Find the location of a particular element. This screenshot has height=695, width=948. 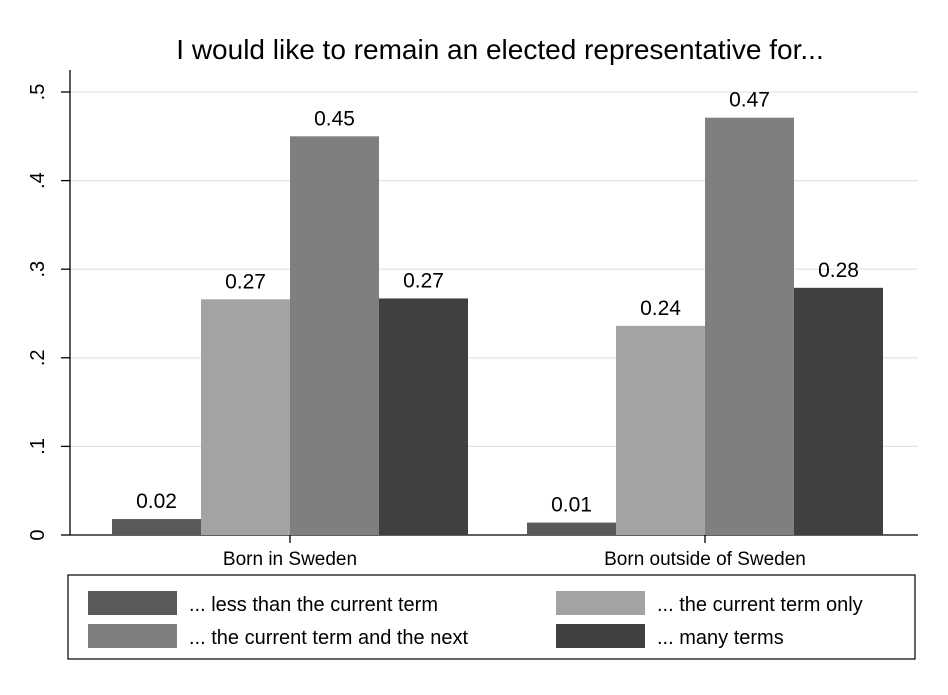

y-tick-label: .5 is located at coordinates (38, 92).